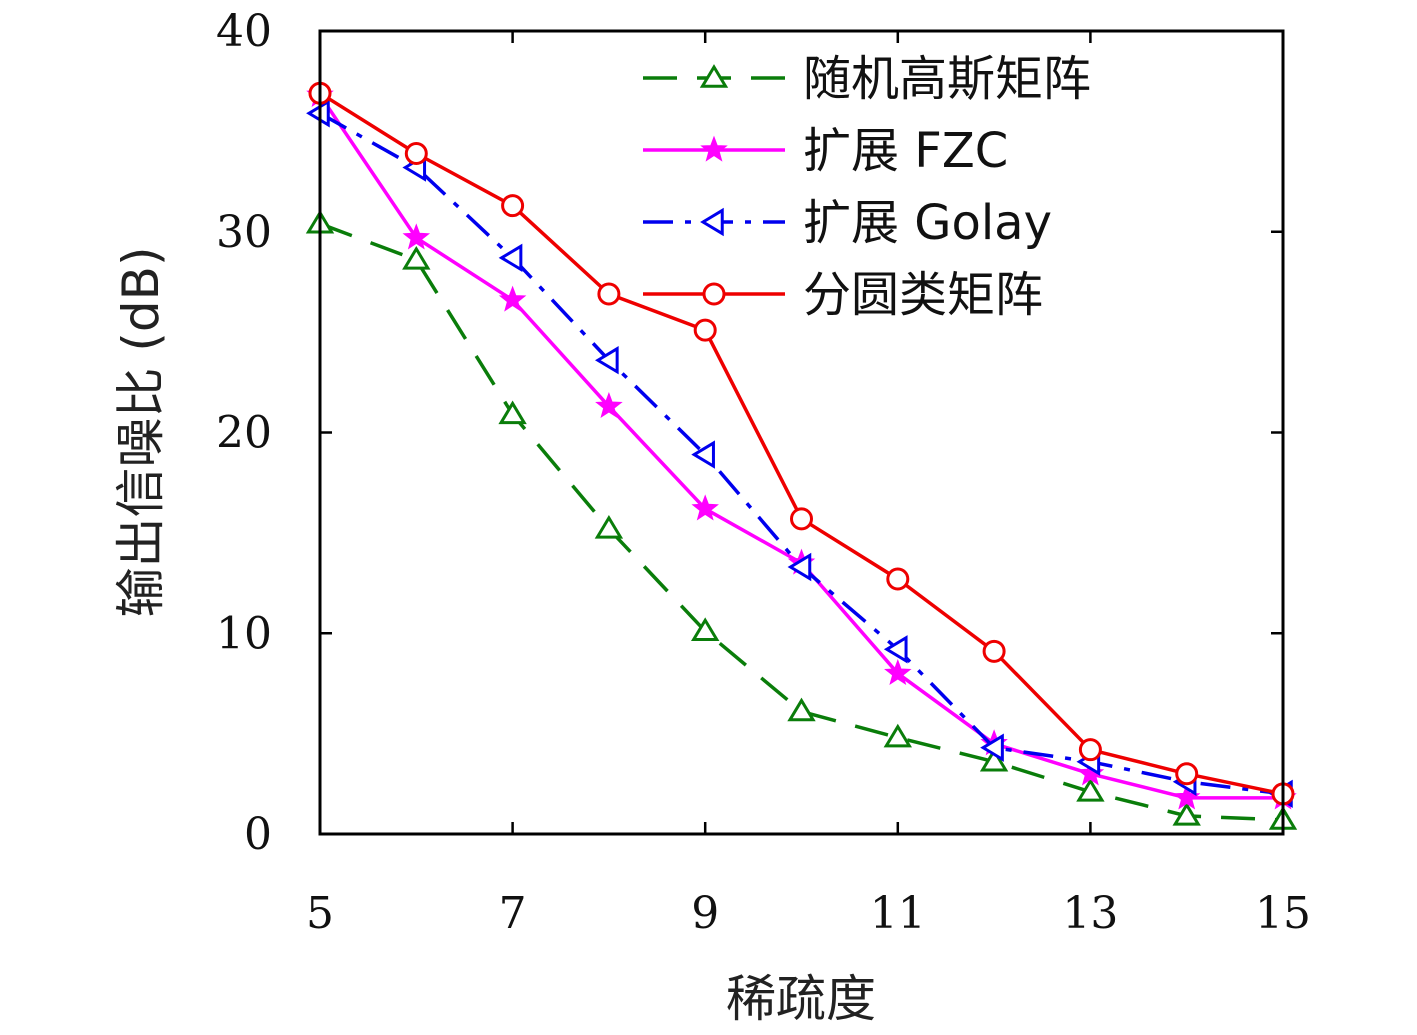  I want to click on legend-label: 随机高斯矩阵, so click(947, 79).